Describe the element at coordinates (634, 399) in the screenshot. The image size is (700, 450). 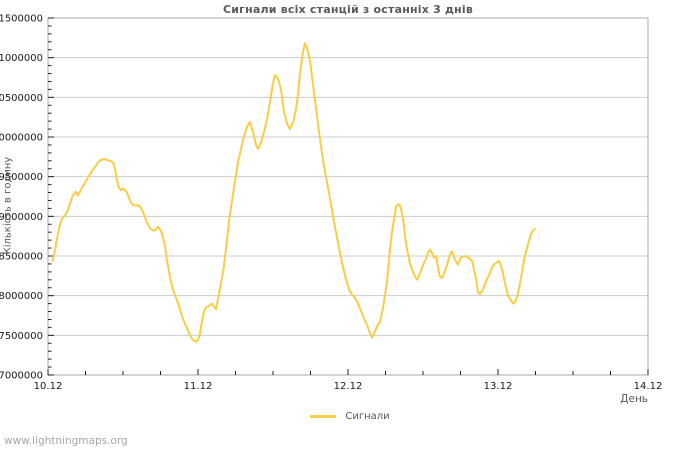
I see `x-axis-title: День` at that location.